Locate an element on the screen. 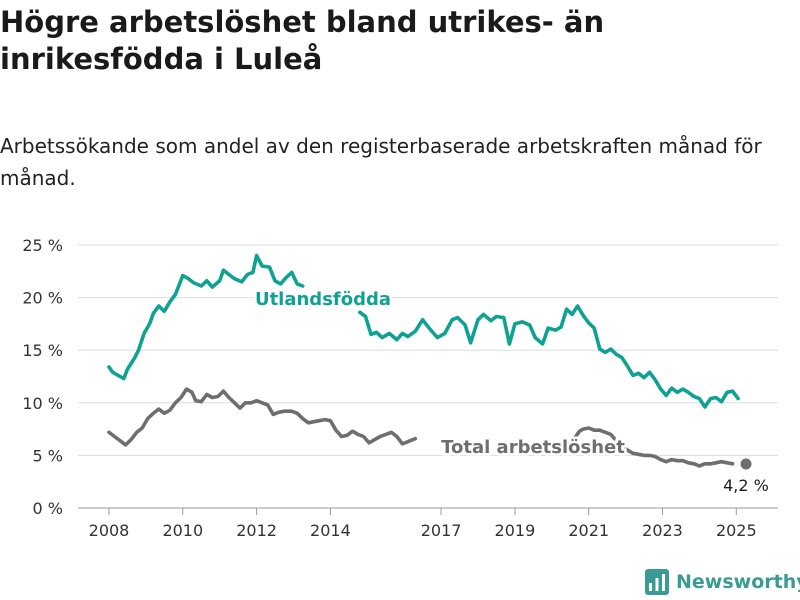  x-tick-label: 2019 is located at coordinates (515, 530).